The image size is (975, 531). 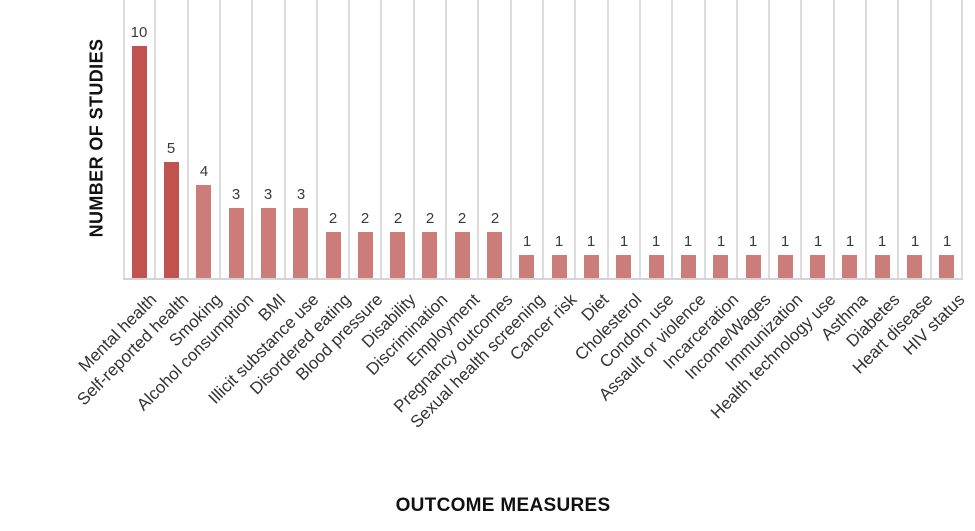 What do you see at coordinates (204, 171) in the screenshot?
I see `bar-value-label: 4` at bounding box center [204, 171].